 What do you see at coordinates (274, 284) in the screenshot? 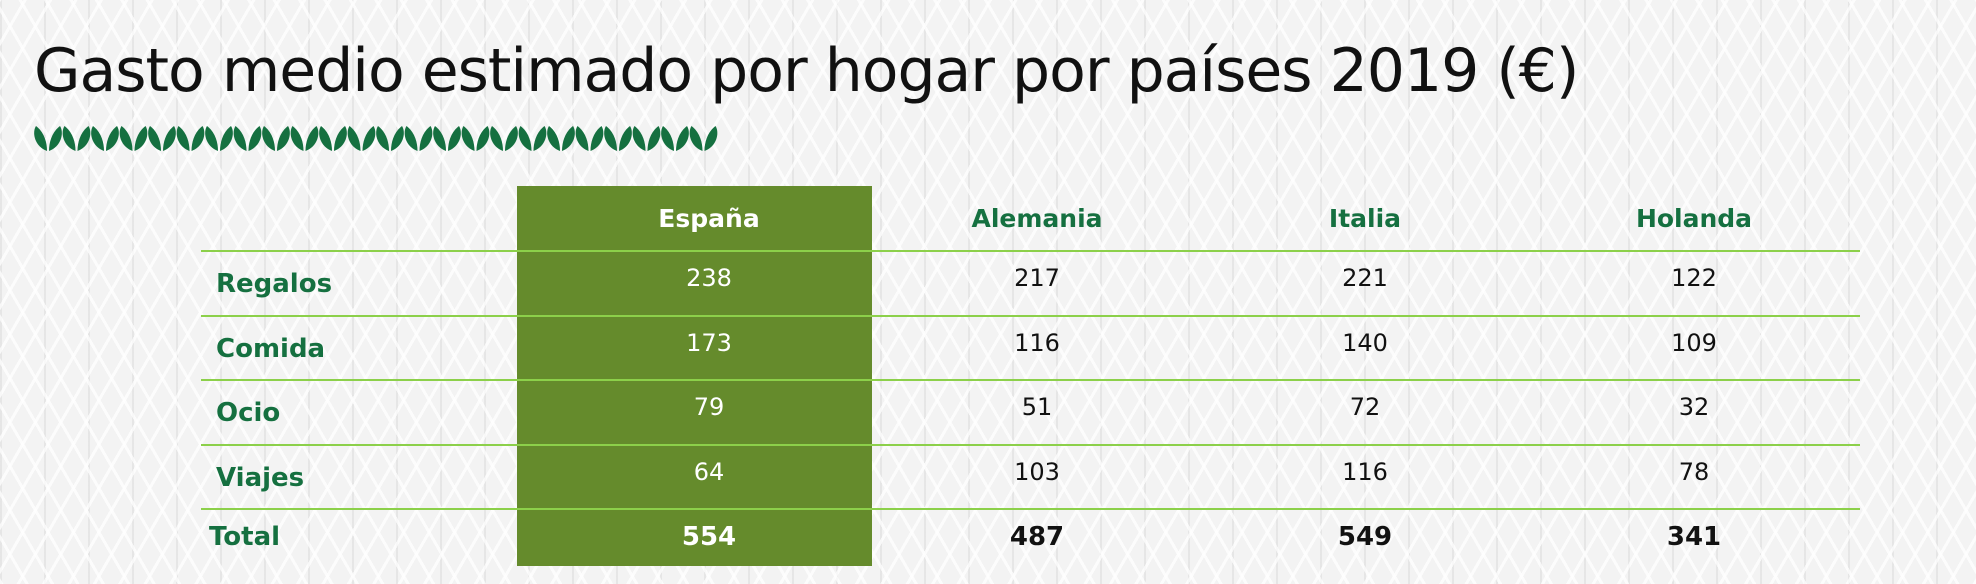
I see `row-label: Regalos` at bounding box center [274, 284].